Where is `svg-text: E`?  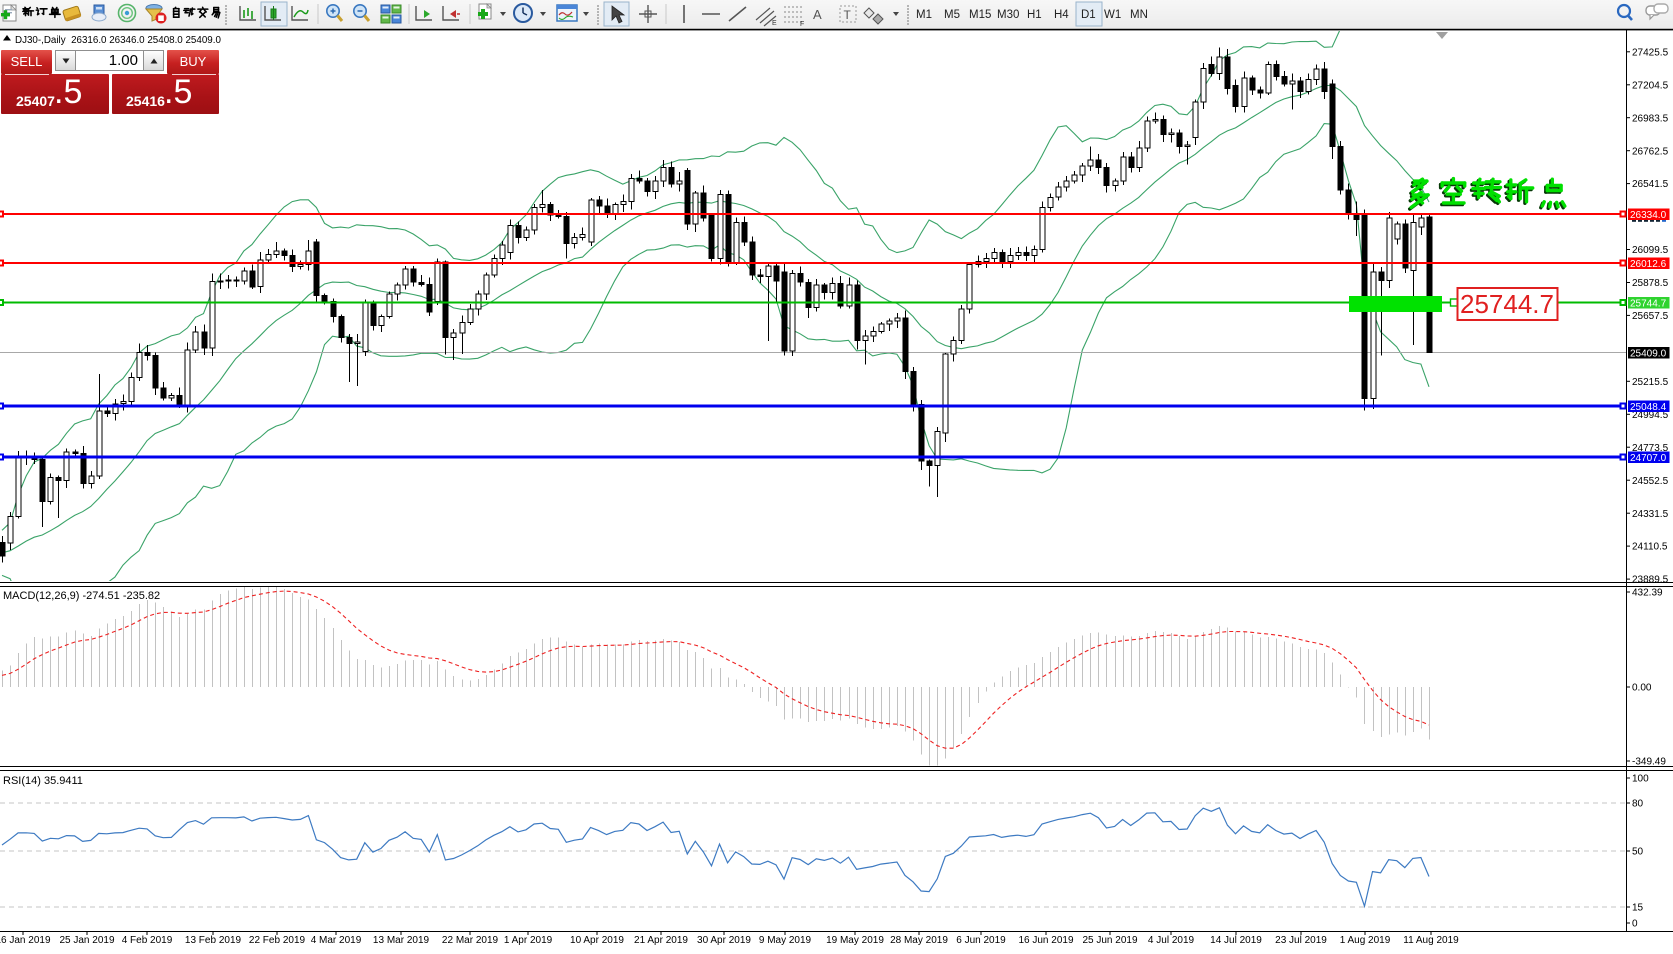
svg-text: E is located at coordinates (774, 23).